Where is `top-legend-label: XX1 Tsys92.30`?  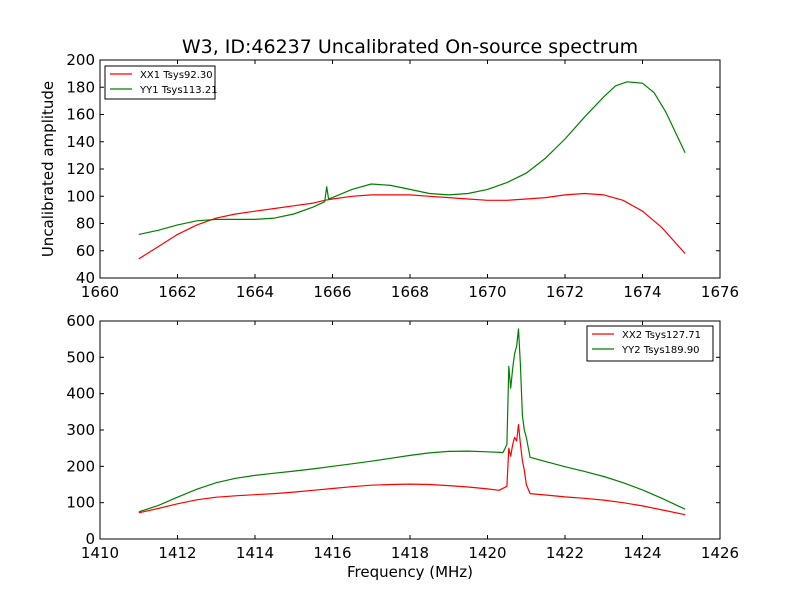
top-legend-label: XX1 Tsys92.30 is located at coordinates (176, 75).